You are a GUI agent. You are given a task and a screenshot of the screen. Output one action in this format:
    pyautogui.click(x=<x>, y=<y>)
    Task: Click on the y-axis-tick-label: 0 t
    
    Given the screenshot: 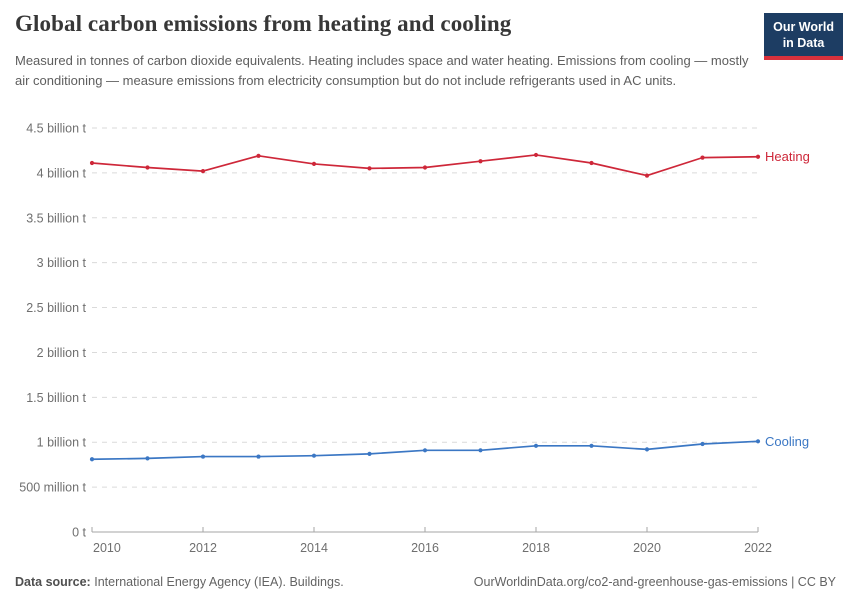 What is the action you would take?
    pyautogui.click(x=79, y=533)
    